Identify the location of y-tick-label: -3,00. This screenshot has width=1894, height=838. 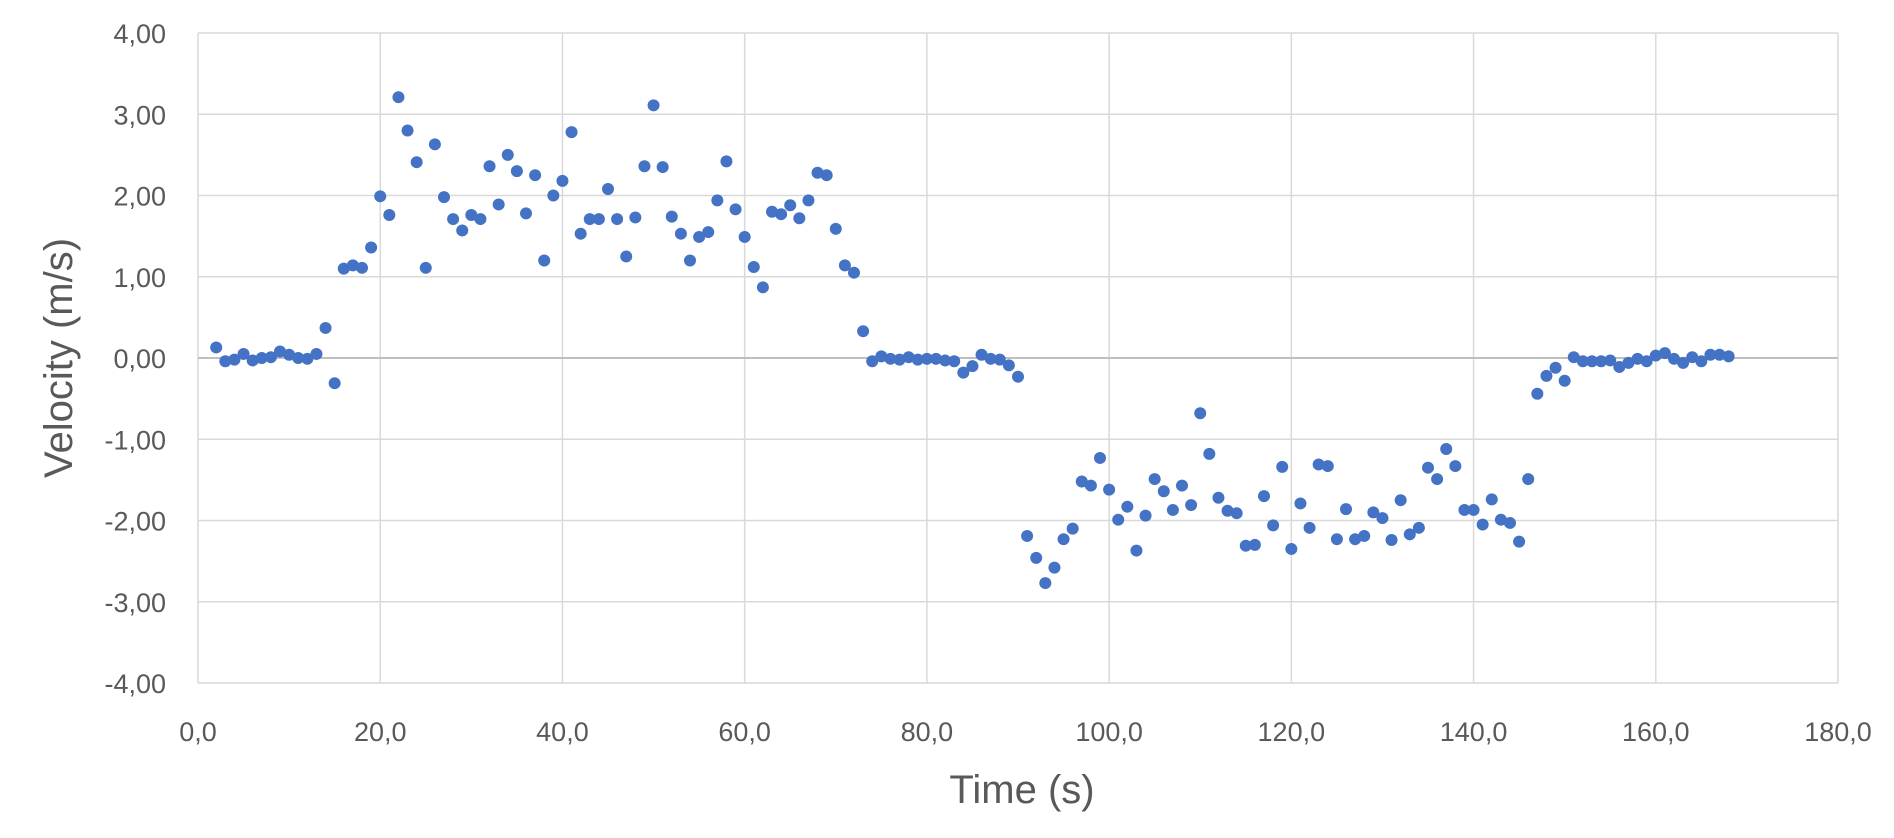
(135, 603).